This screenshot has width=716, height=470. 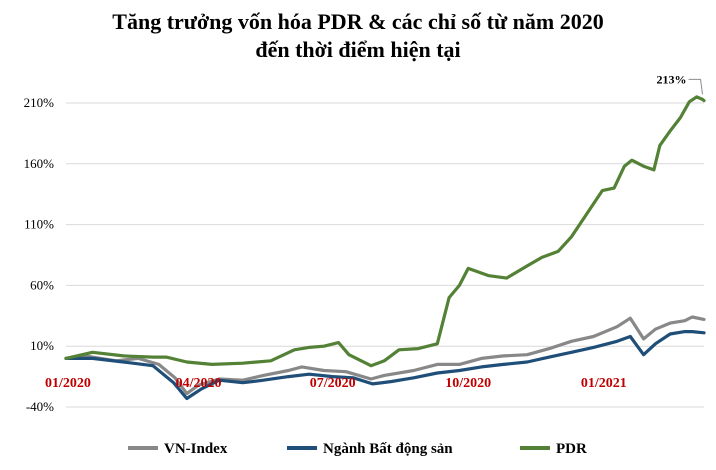 What do you see at coordinates (42, 345) in the screenshot?
I see `y-tick-label: 10%` at bounding box center [42, 345].